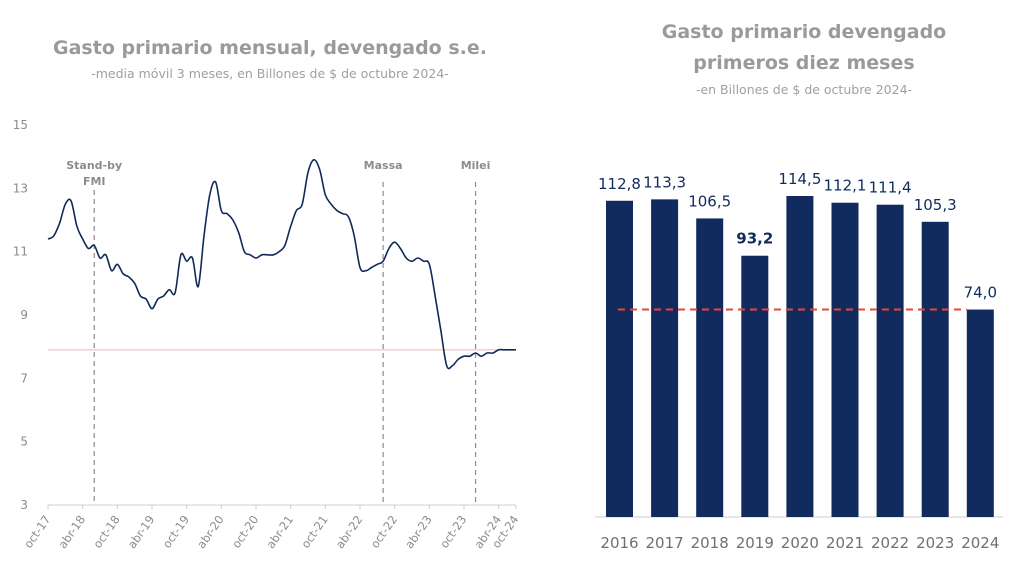  Describe the element at coordinates (804, 32) in the screenshot. I see `bar-chart-title-line1: Gasto primario devengado` at that location.